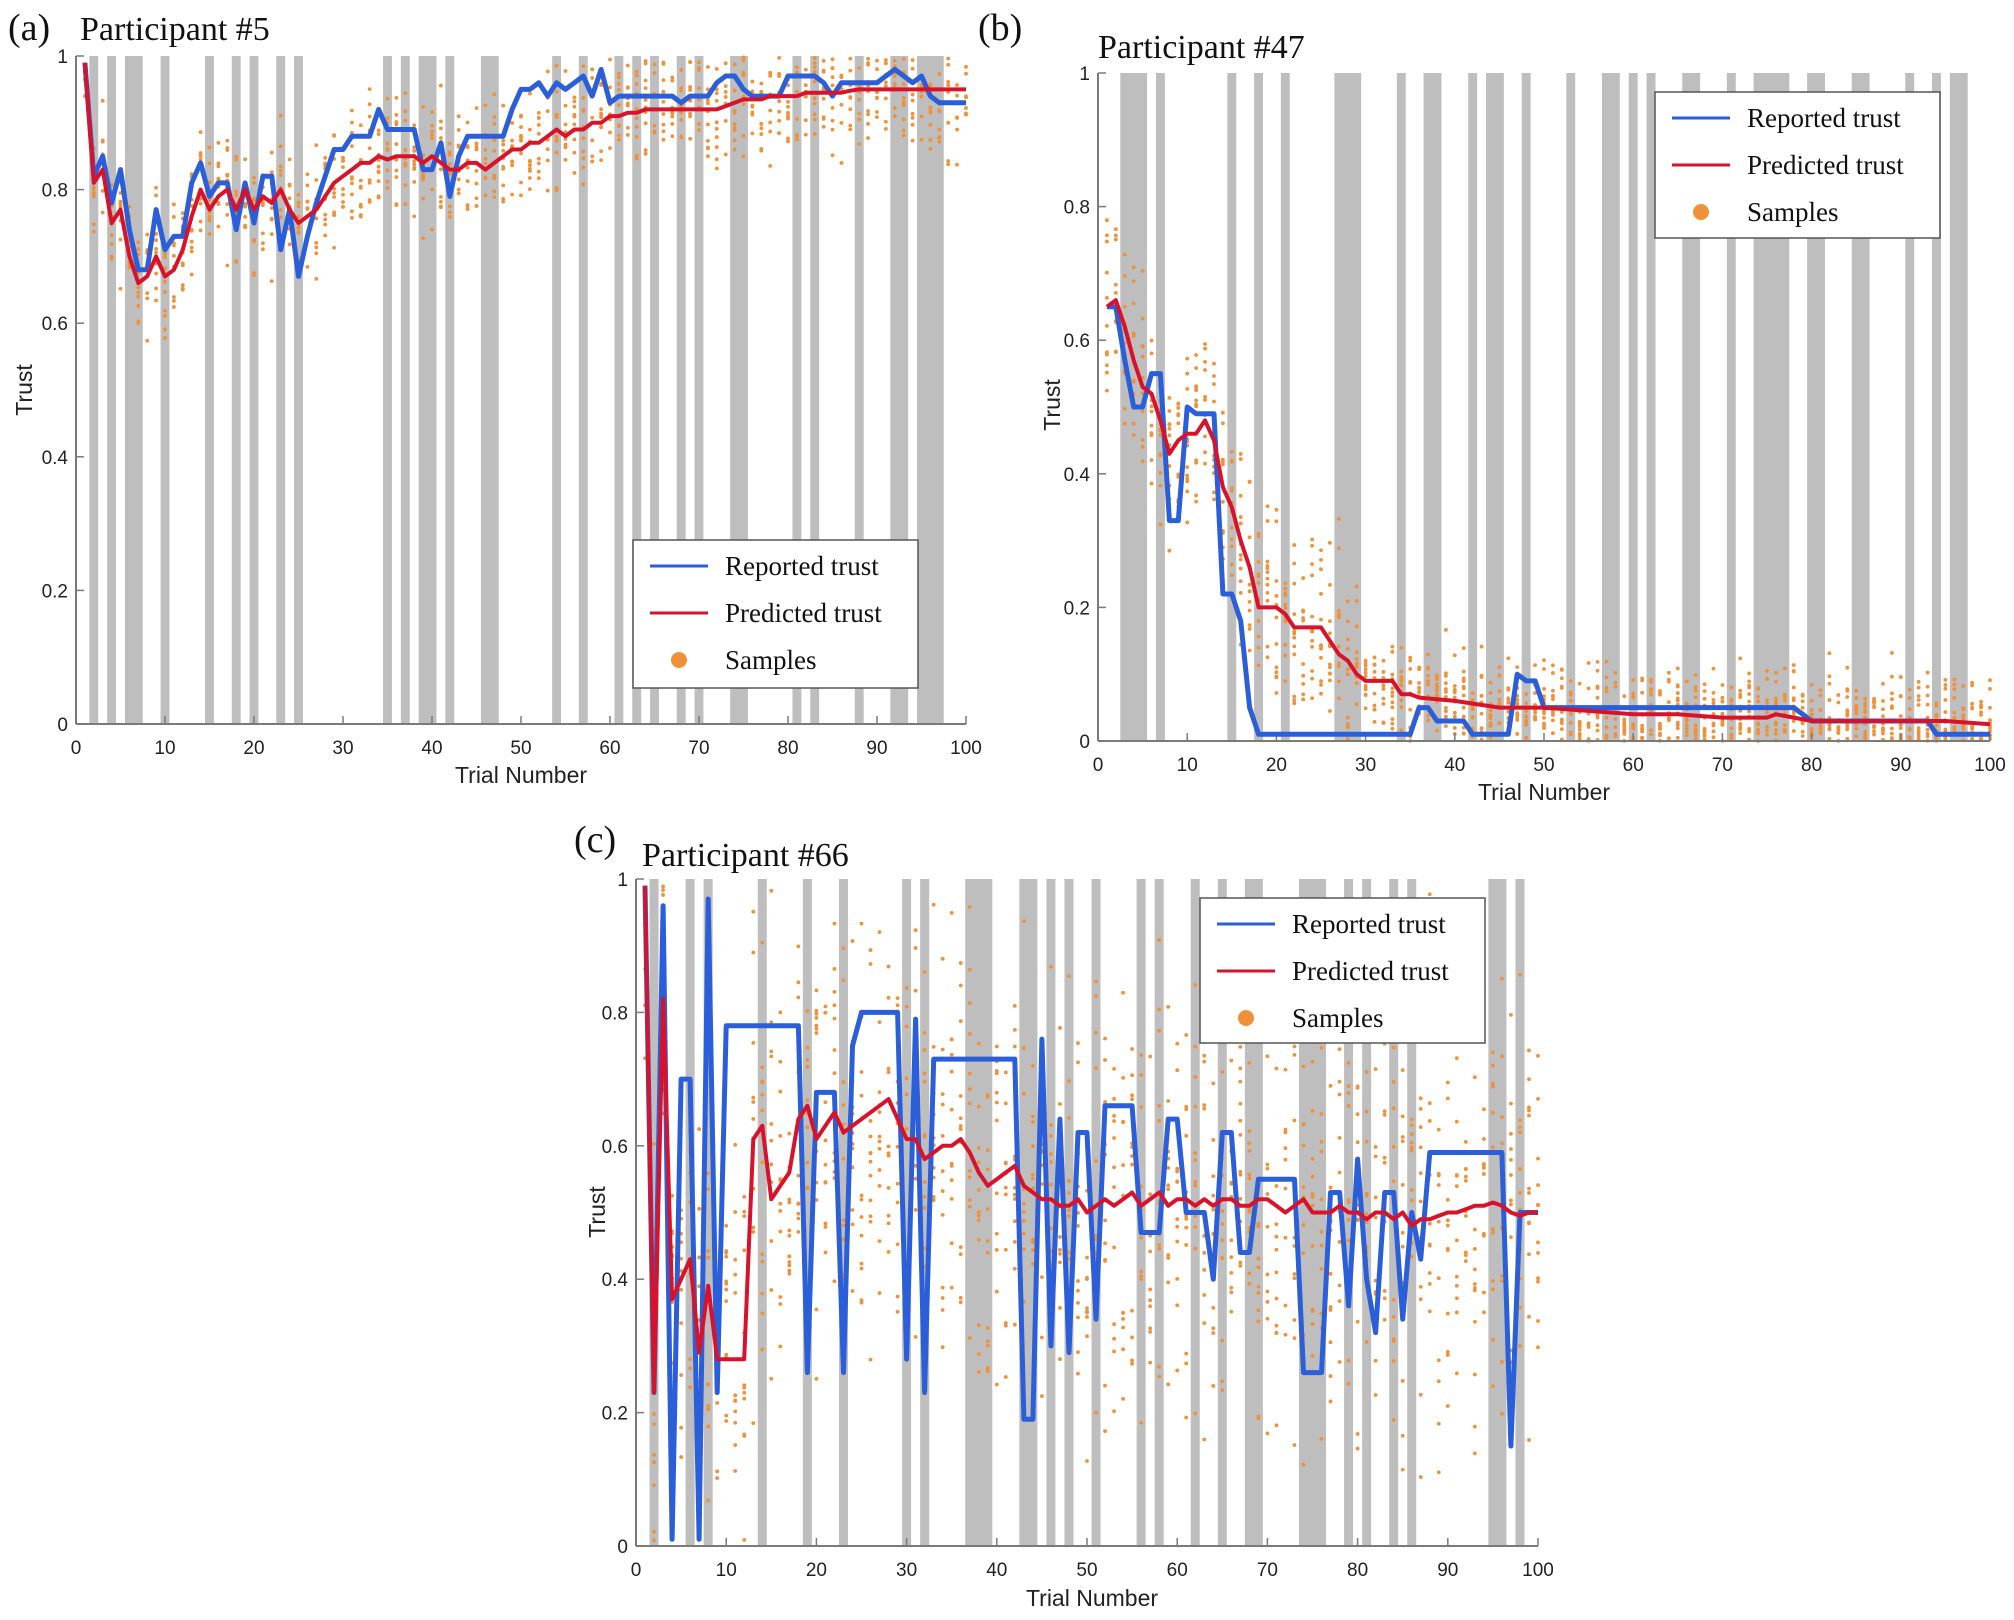 The width and height of the screenshot is (2014, 1620). I want to click on y-tick-label: 0.6, so click(55, 324).